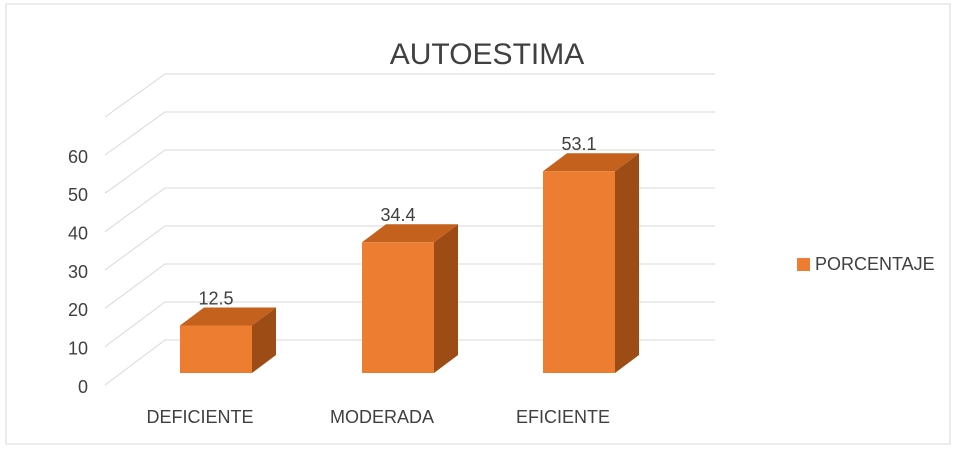 This screenshot has height=451, width=955. I want to click on y-tick-label: 30, so click(78, 272).